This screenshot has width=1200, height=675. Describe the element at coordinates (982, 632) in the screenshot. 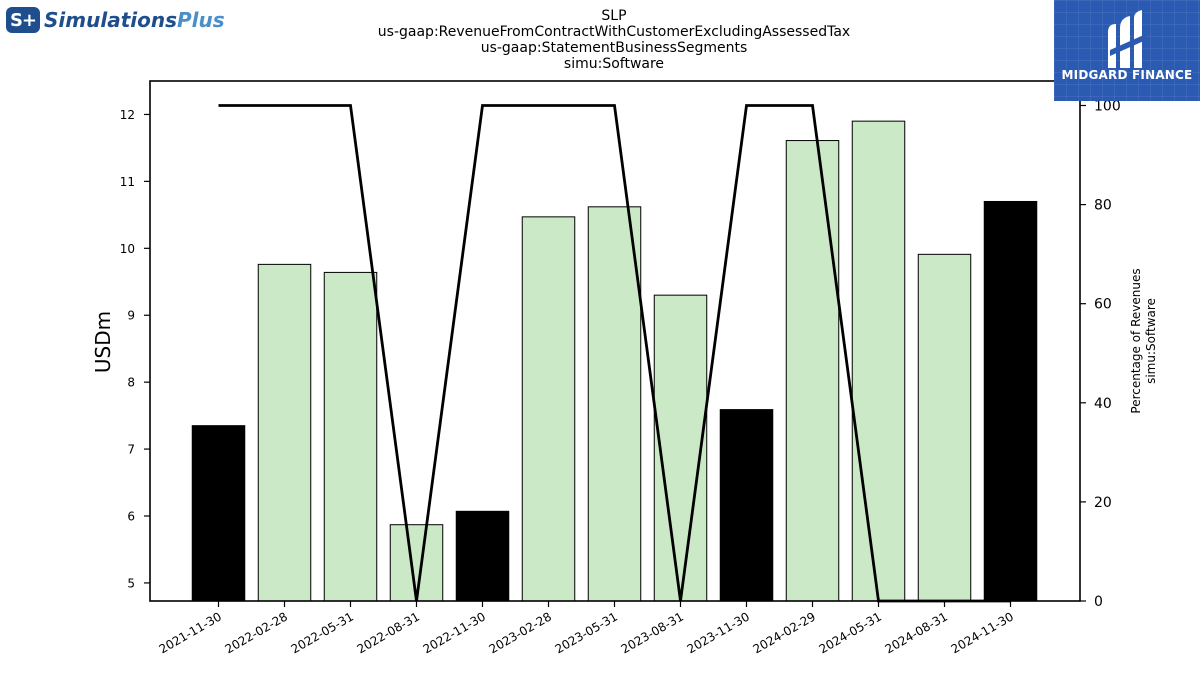

I see `x-tick-label: 2024-11-30` at that location.